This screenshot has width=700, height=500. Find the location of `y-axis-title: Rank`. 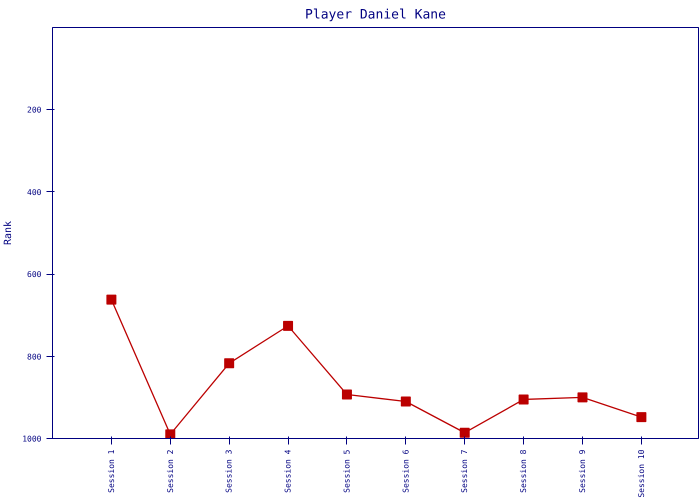

y-axis-title: Rank is located at coordinates (8, 233).